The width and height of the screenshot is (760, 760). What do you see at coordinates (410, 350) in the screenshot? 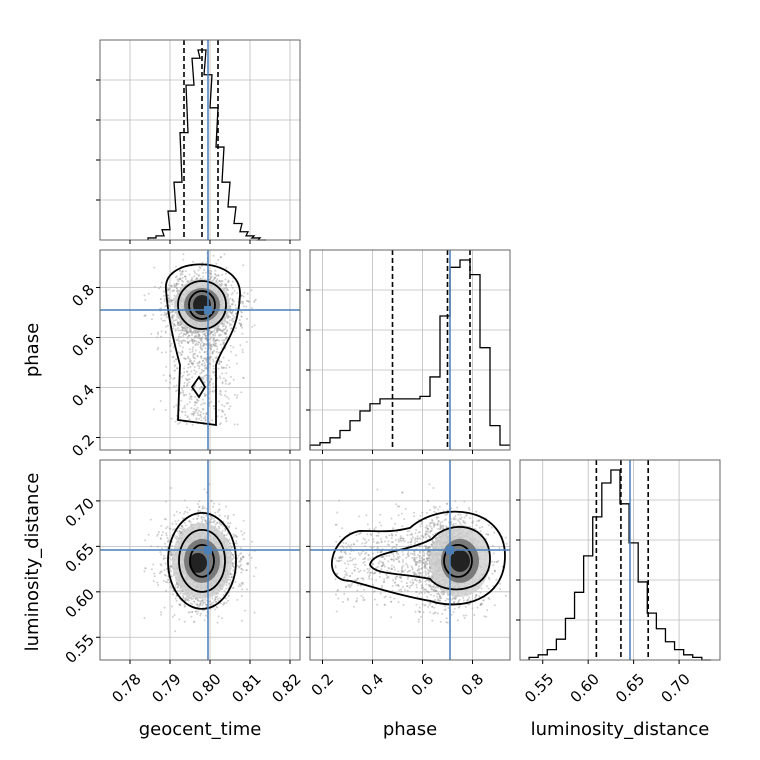
I see `panel-background` at bounding box center [410, 350].